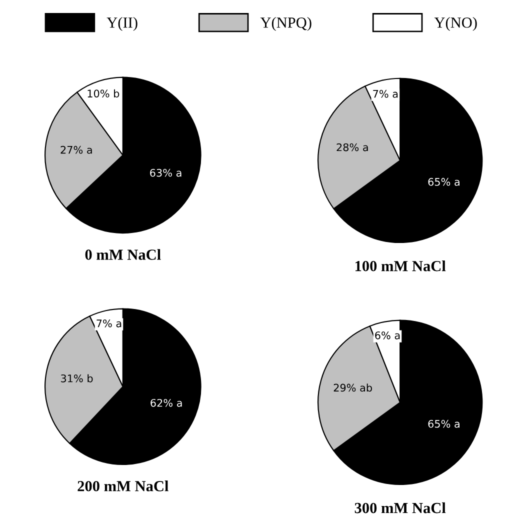  I want to click on text: 300 mM NaCl, so click(400, 508).